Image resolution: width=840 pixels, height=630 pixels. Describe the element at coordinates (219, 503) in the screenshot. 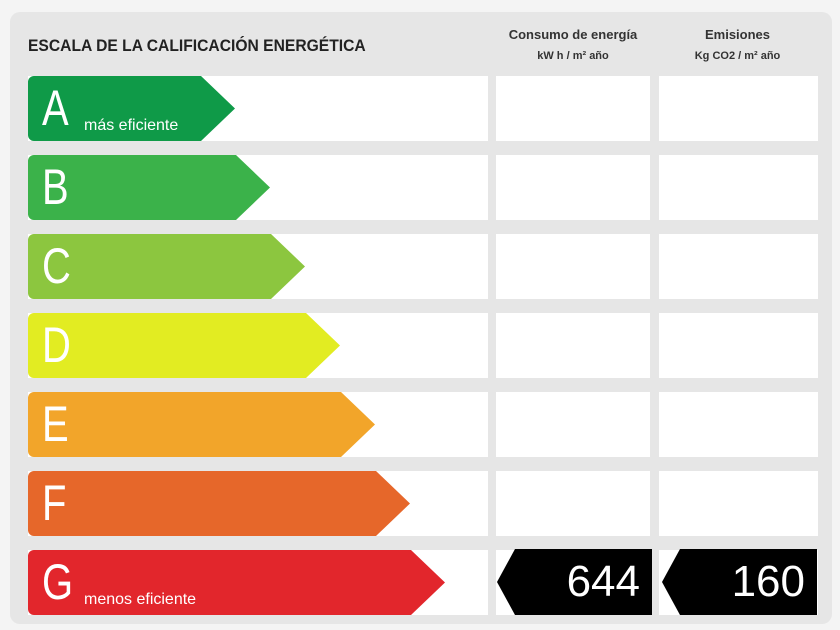

I see `rating-arrow: F` at that location.